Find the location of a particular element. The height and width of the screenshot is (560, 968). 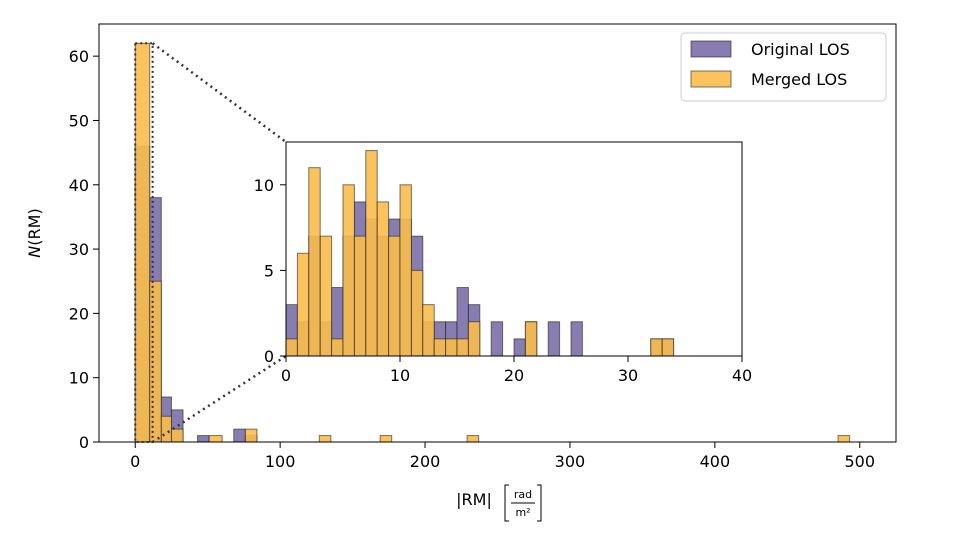

legend: Original LOS Merged LOS is located at coordinates (783, 67).